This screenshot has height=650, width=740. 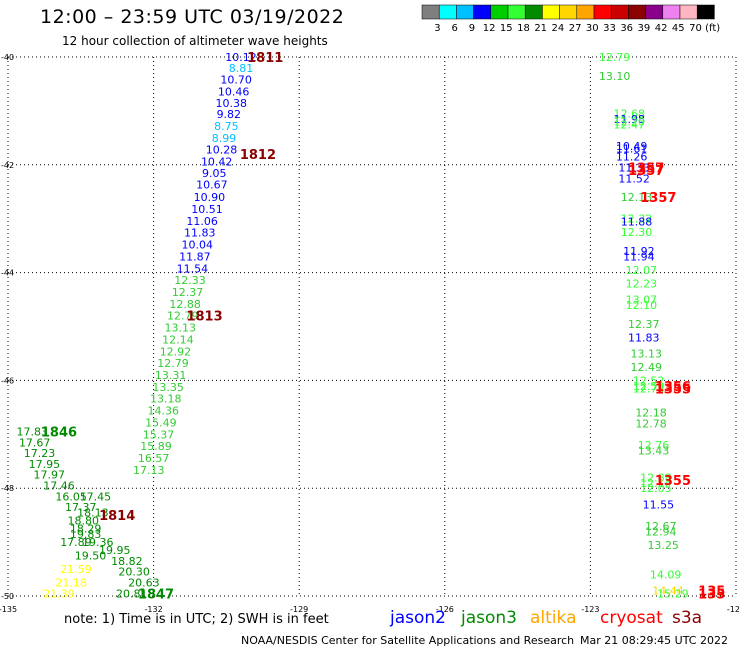 I want to click on wave-height-value: 10.90, so click(x=210, y=197).